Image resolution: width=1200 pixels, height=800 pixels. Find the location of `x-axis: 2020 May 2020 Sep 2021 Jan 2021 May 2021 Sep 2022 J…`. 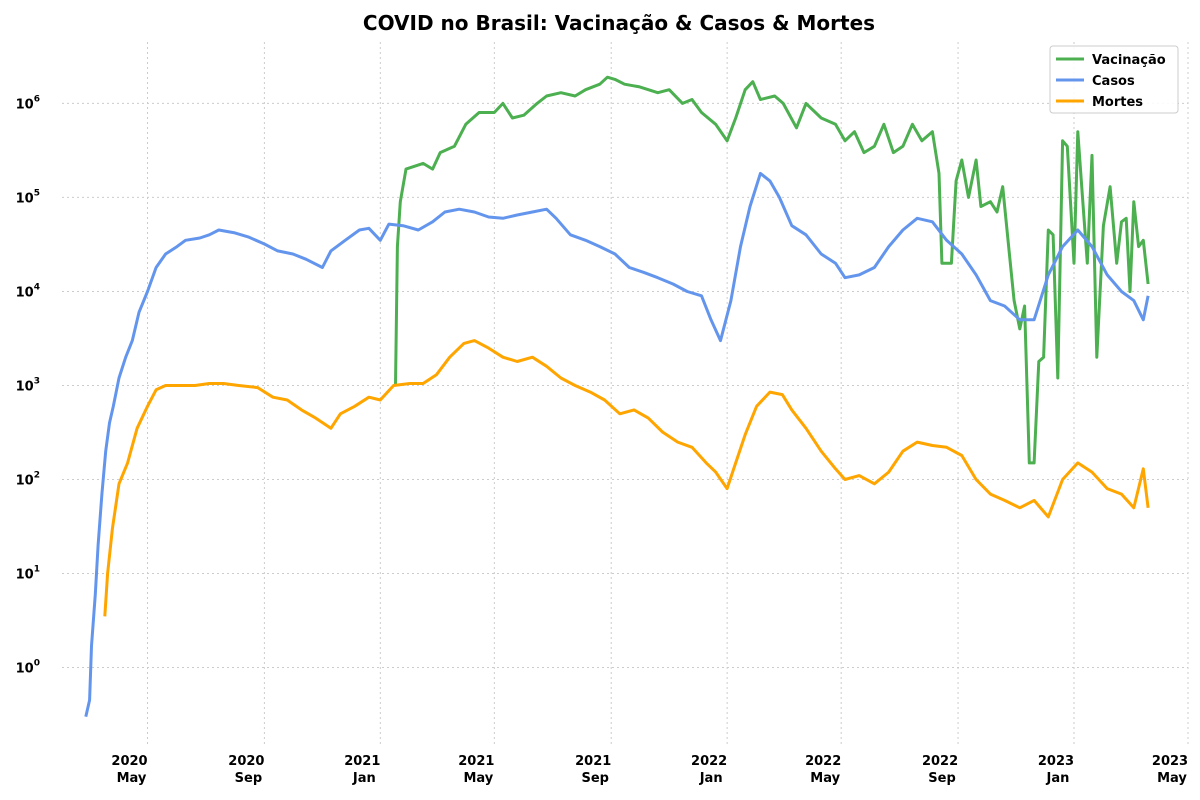

x-axis: 2020 May 2020 Sep 2021 Jan 2021 May 2021 Sep 2022 J… is located at coordinates (649, 770).